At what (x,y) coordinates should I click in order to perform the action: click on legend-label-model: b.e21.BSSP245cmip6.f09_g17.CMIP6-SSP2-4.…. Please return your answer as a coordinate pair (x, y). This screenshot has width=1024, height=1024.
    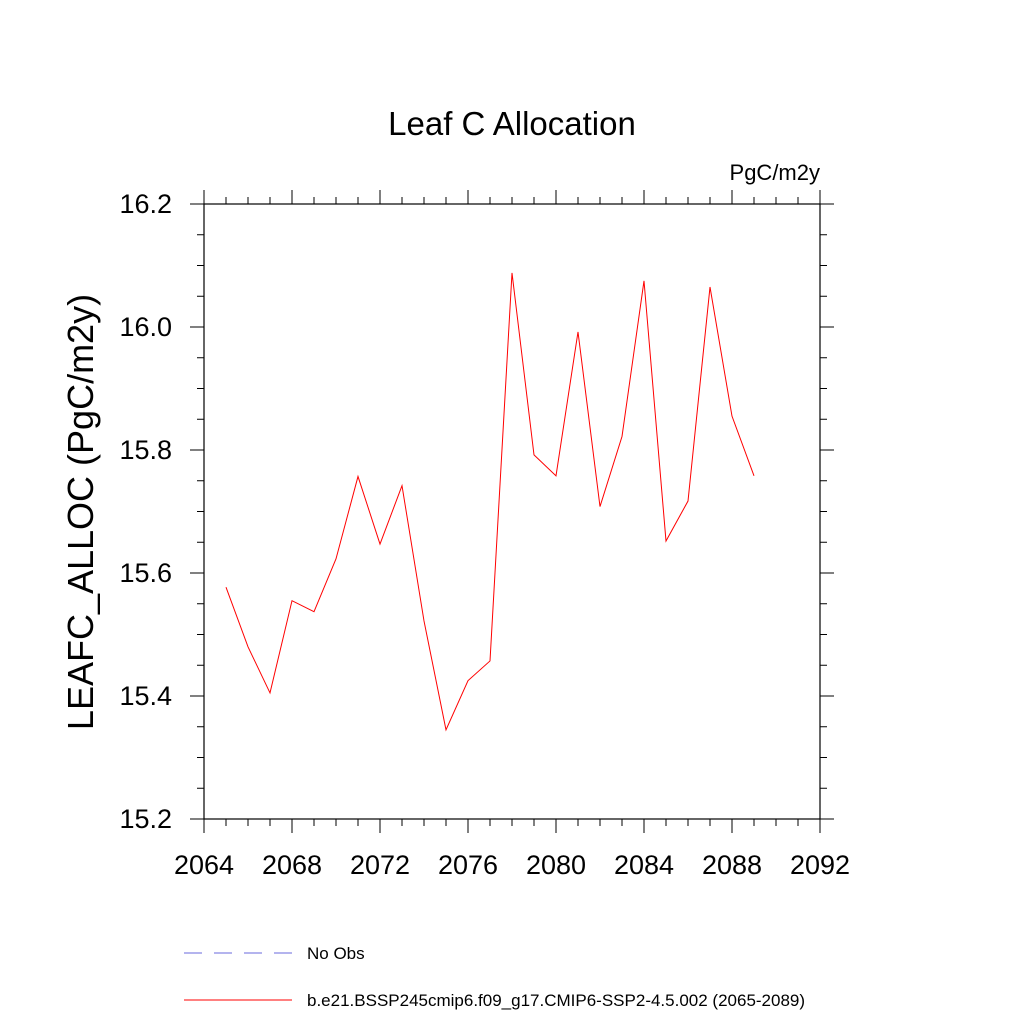
    Looking at the image, I should click on (556, 1000).